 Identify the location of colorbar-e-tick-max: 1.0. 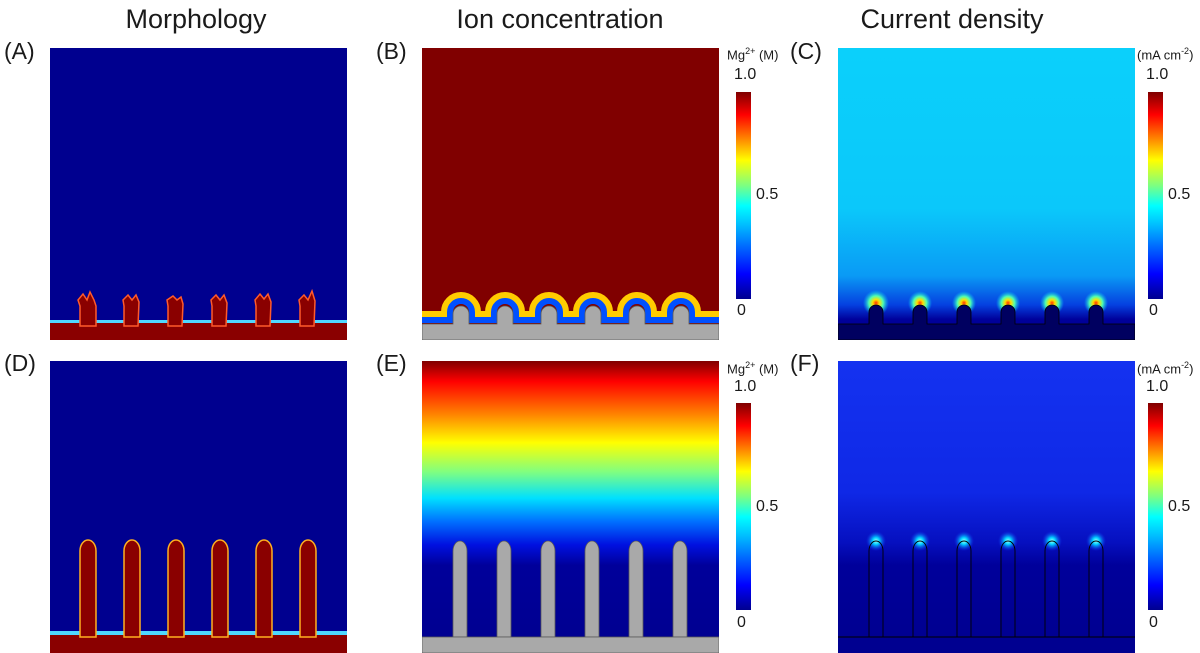
(745, 386).